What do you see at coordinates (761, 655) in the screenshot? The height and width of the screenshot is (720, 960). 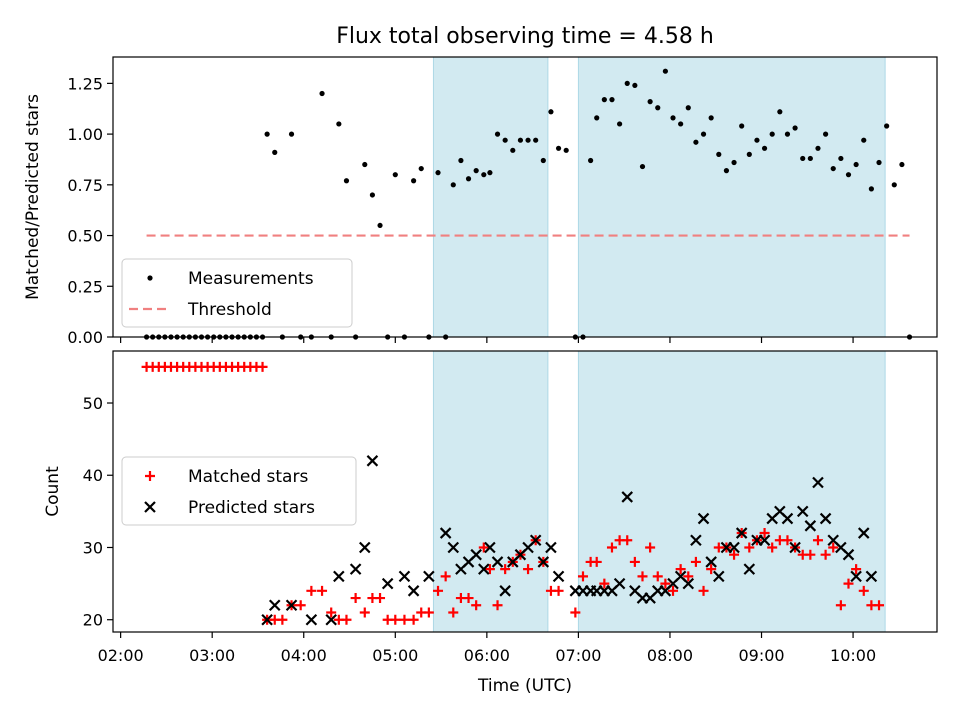 I see `x-tick-label: 09:00` at bounding box center [761, 655].